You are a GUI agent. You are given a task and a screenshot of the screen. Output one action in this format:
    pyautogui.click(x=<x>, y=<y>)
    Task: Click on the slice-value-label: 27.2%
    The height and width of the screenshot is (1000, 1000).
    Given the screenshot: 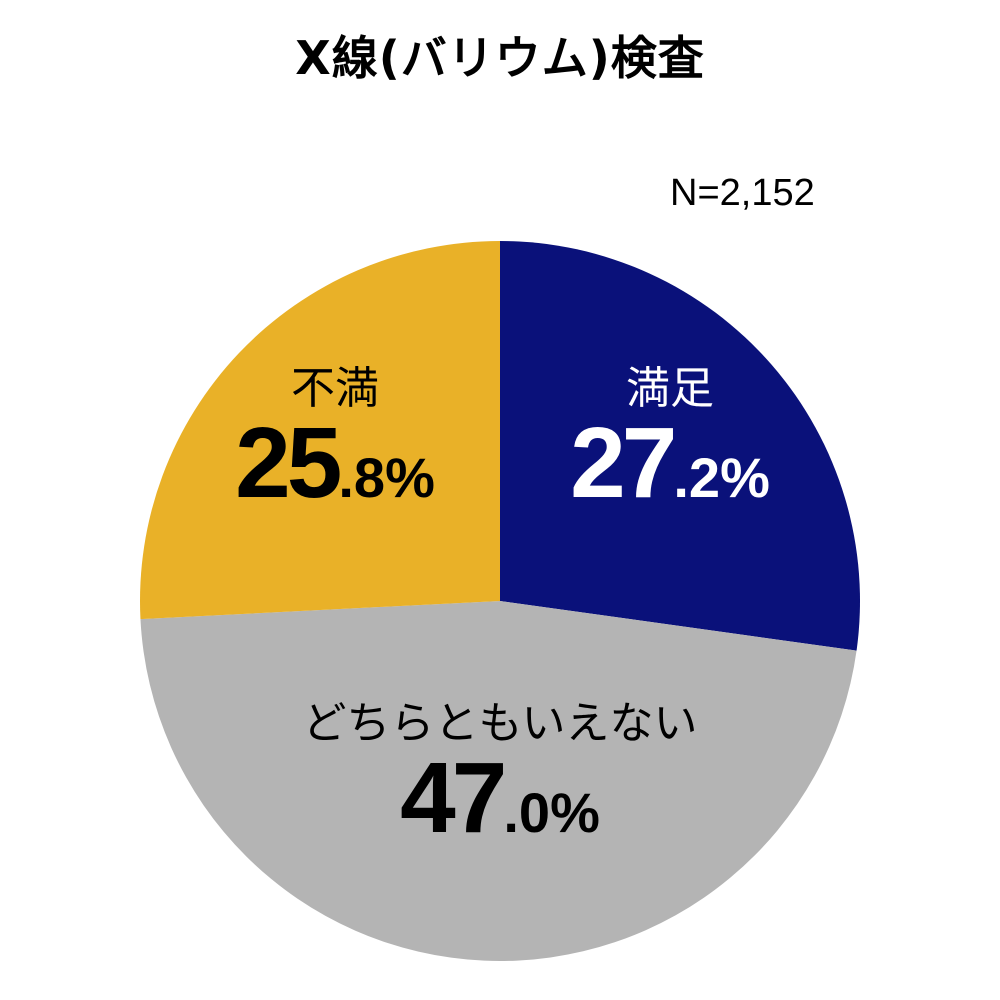 What is the action you would take?
    pyautogui.click(x=670, y=463)
    